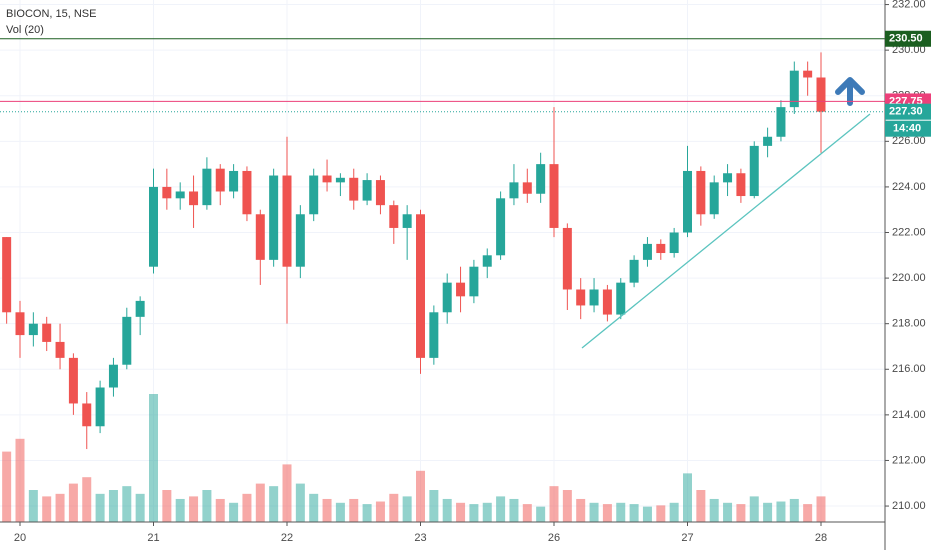 The image size is (932, 550). I want to click on volume-label: Vol (20), so click(25, 30).